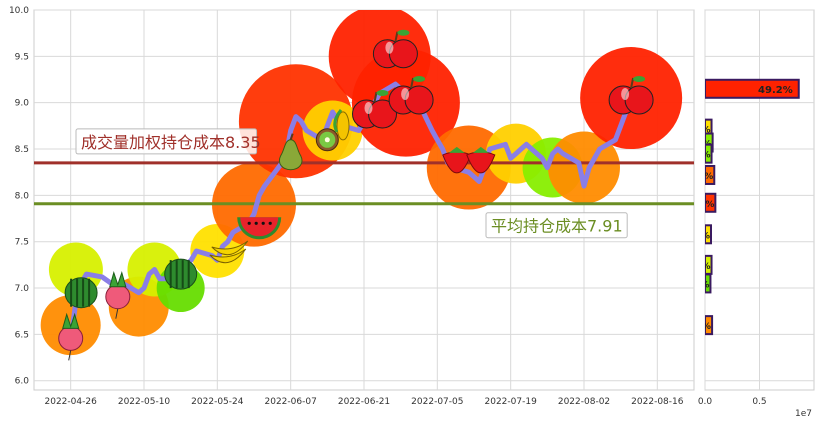  I want to click on pear-stem, so click(291, 137).